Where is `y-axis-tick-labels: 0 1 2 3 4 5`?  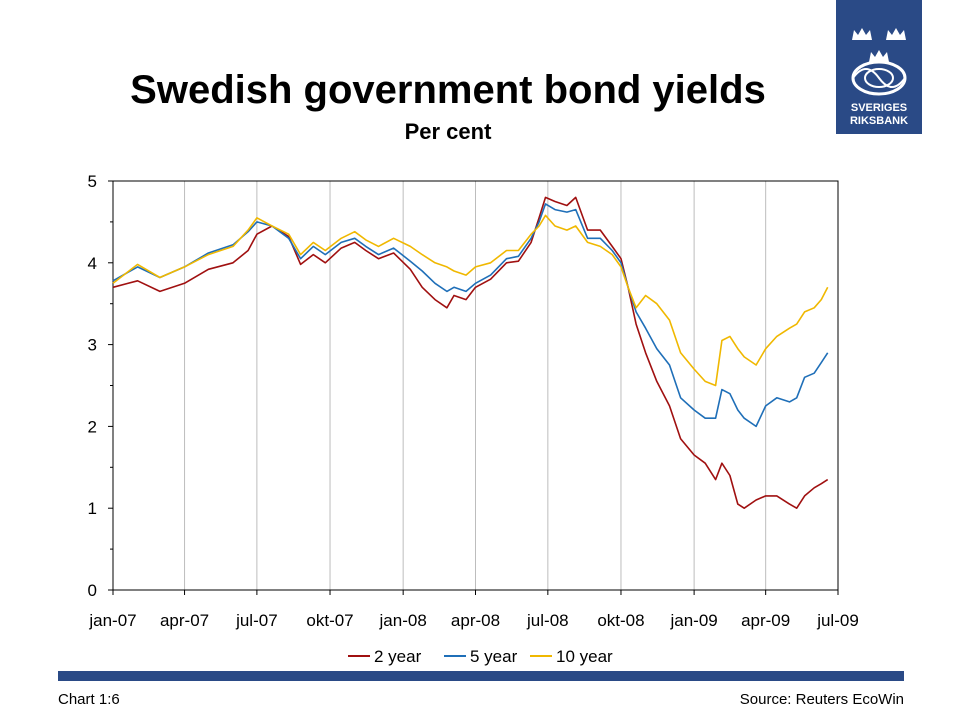 y-axis-tick-labels: 0 1 2 3 4 5 is located at coordinates (92, 386).